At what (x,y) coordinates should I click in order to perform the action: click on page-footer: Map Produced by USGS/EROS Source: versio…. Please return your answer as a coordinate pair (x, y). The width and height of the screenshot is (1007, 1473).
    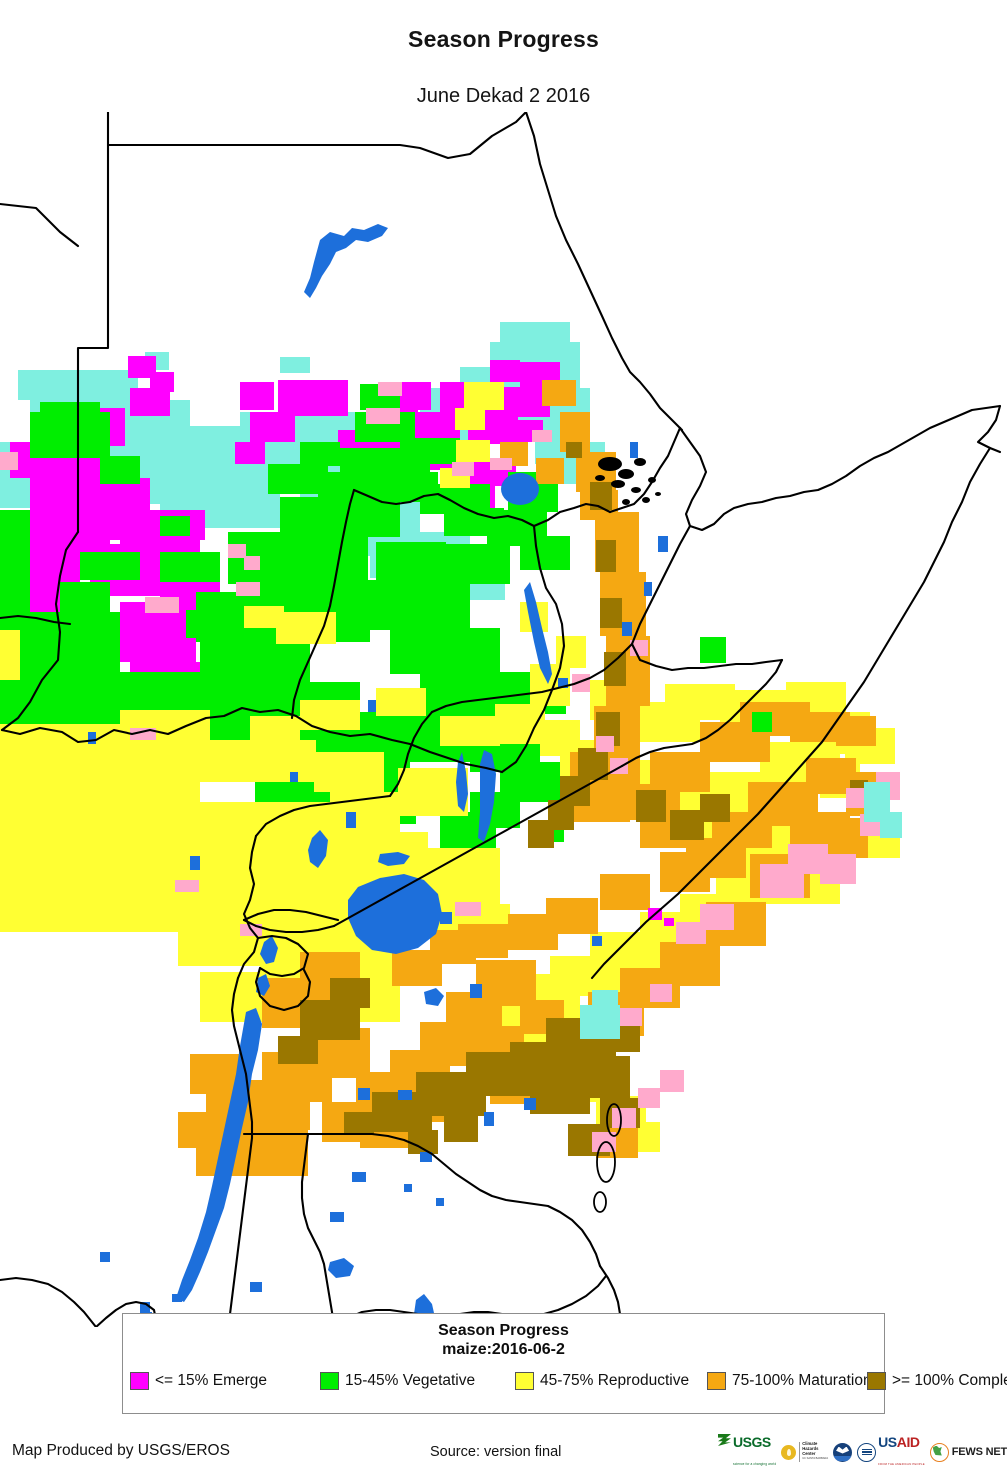
    Looking at the image, I should click on (503, 1453).